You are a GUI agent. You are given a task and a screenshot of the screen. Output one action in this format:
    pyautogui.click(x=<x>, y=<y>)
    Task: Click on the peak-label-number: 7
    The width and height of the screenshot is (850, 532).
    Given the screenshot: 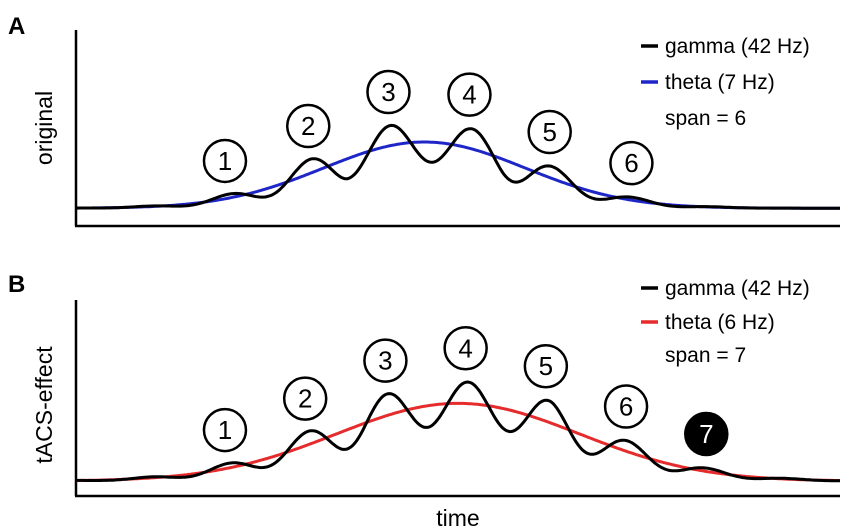 What is the action you would take?
    pyautogui.click(x=706, y=434)
    